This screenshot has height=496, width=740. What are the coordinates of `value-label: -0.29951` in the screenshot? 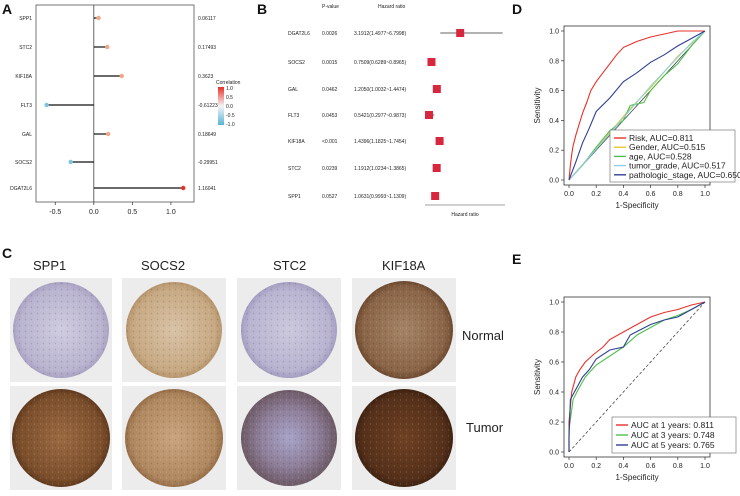 It's located at (208, 163).